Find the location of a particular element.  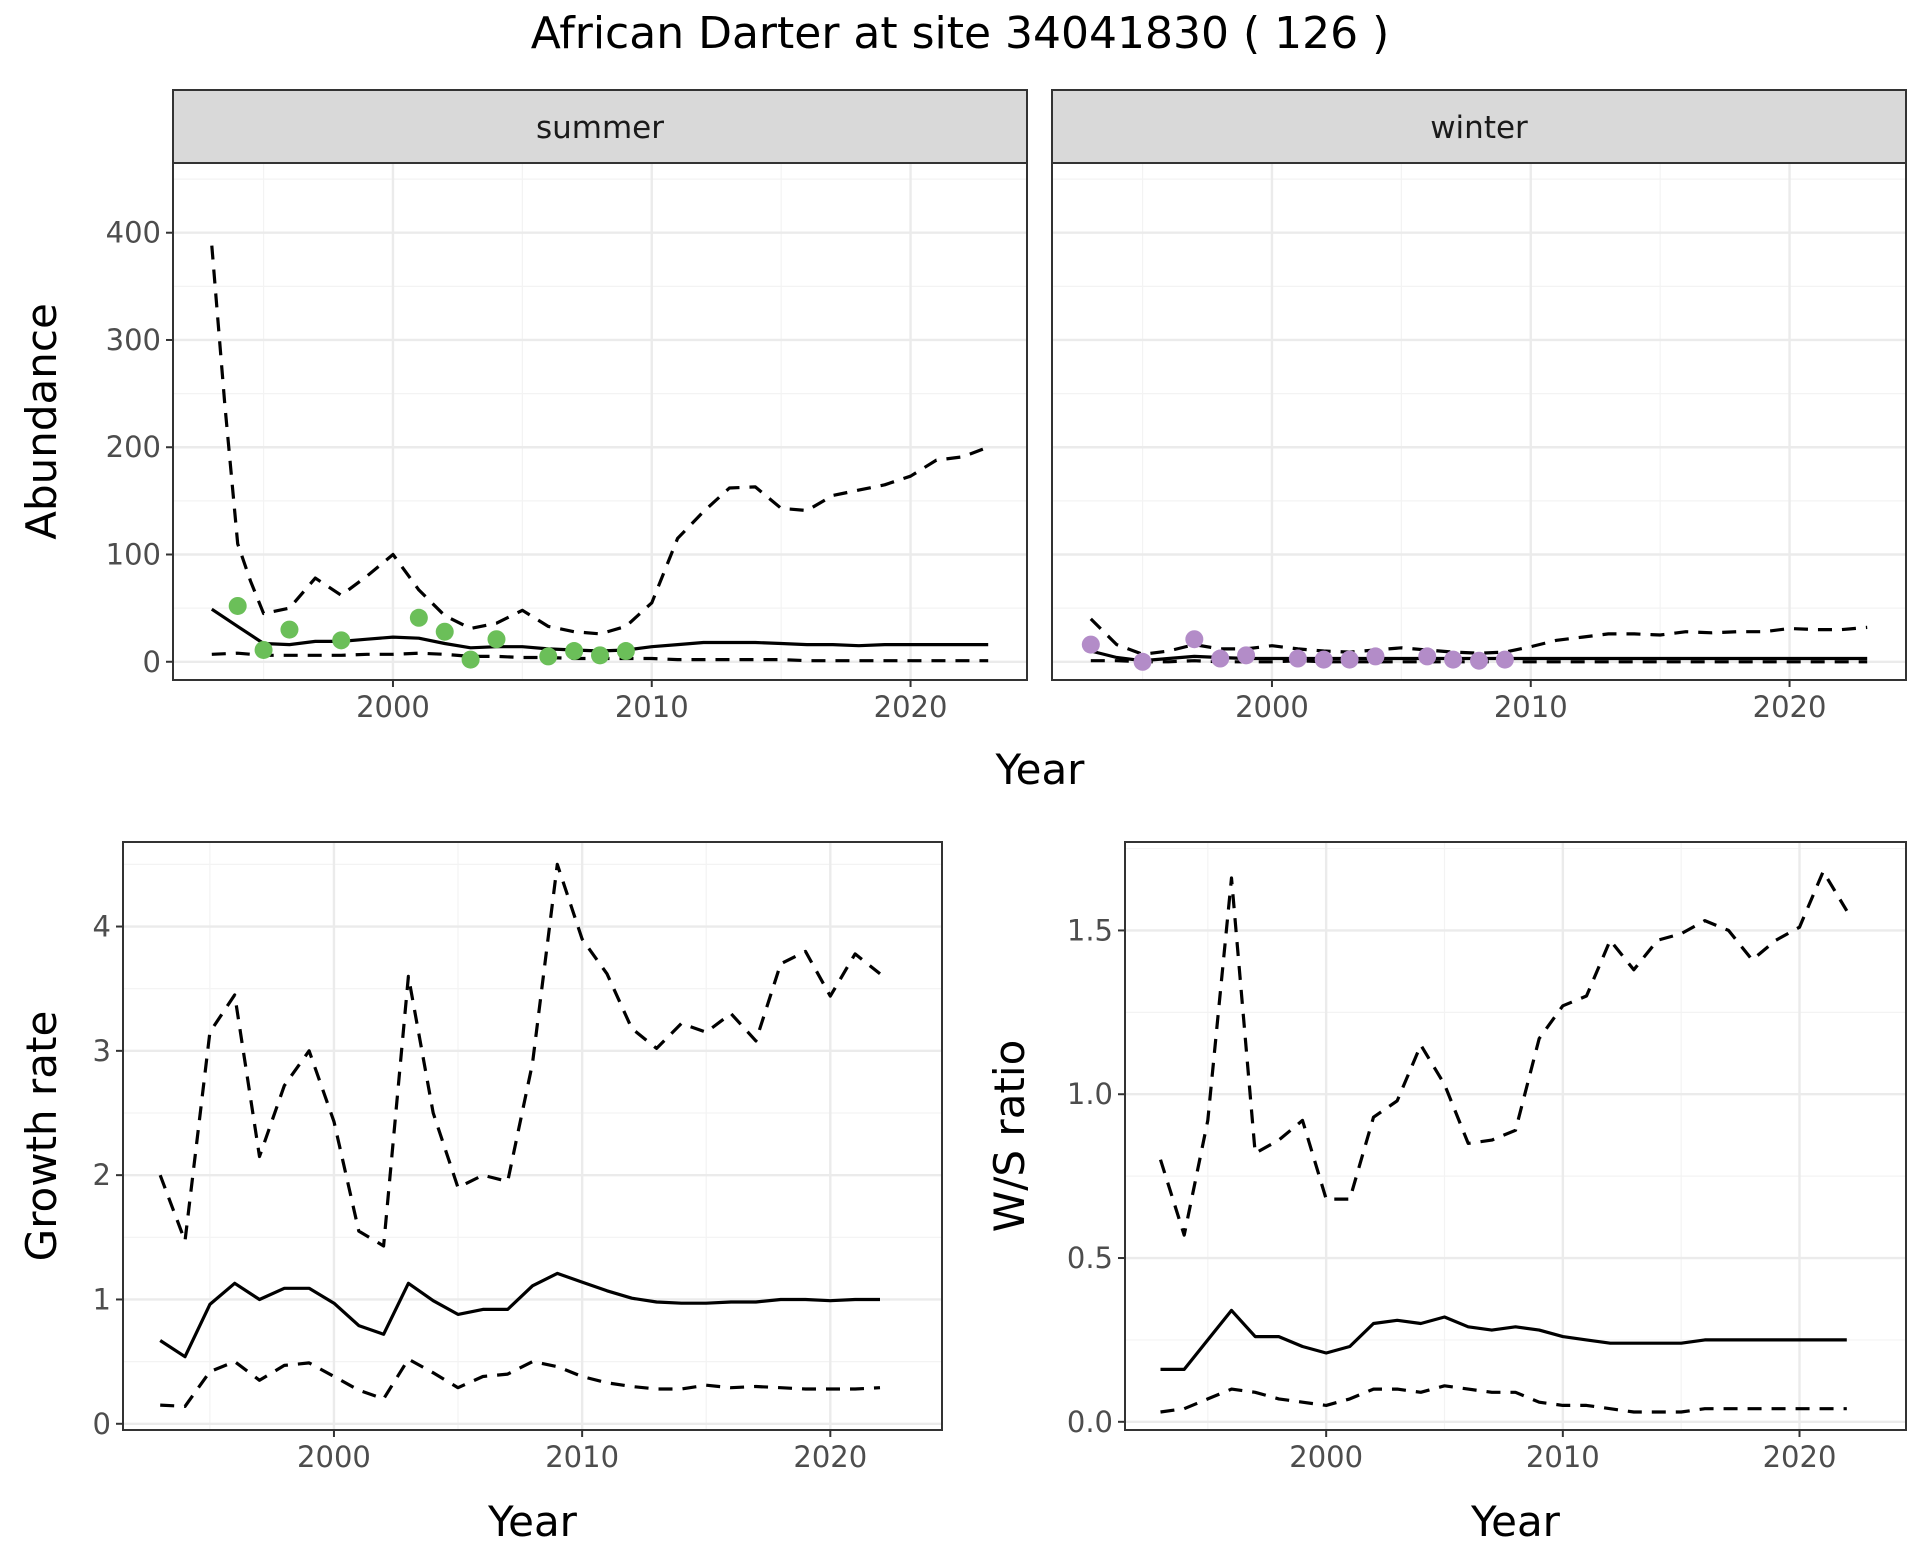

top-x-axis-title: Year is located at coordinates (1040, 769).